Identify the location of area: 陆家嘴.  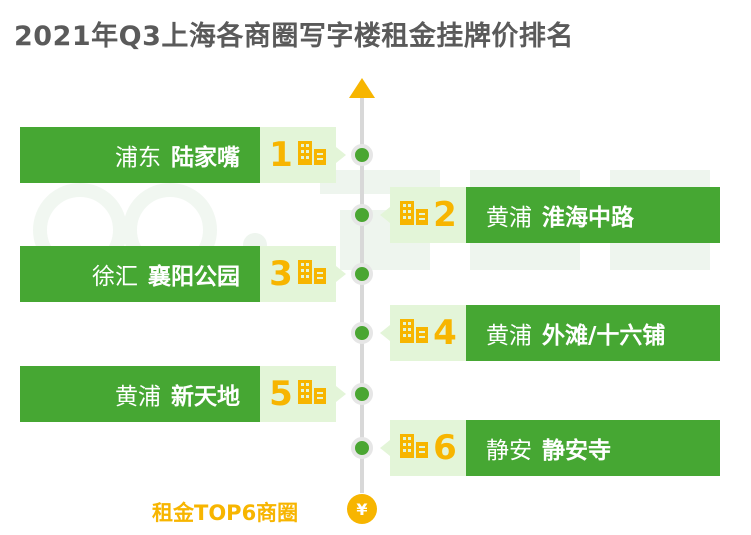
(205, 158).